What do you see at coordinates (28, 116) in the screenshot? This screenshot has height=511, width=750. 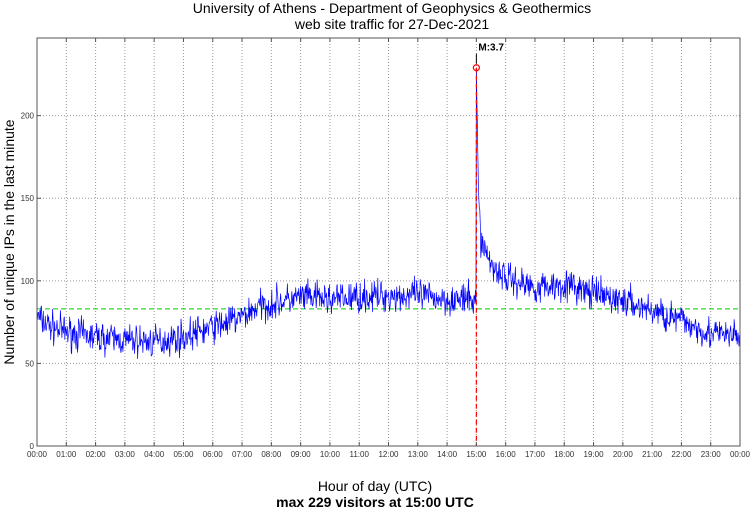 I see `y-tick-label: 200` at bounding box center [28, 116].